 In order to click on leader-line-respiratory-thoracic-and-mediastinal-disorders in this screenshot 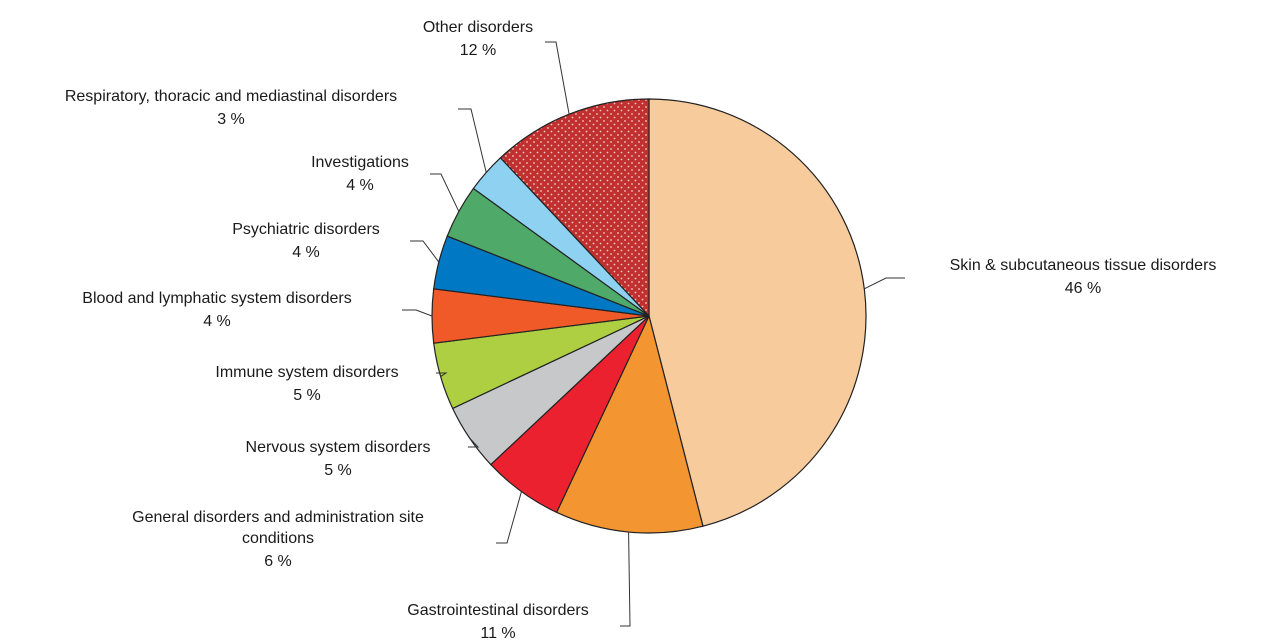, I will do `click(472, 140)`.